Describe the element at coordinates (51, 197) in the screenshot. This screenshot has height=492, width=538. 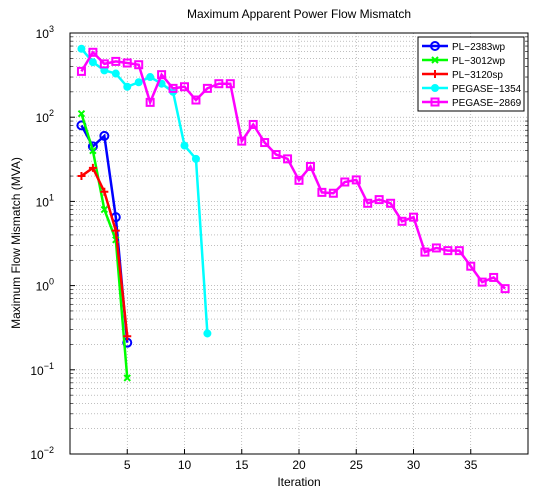
I see `y-tick-exponent: 1` at that location.